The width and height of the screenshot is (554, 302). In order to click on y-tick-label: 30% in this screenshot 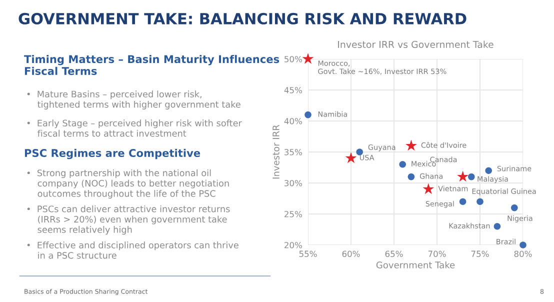, I will do `click(293, 183)`.